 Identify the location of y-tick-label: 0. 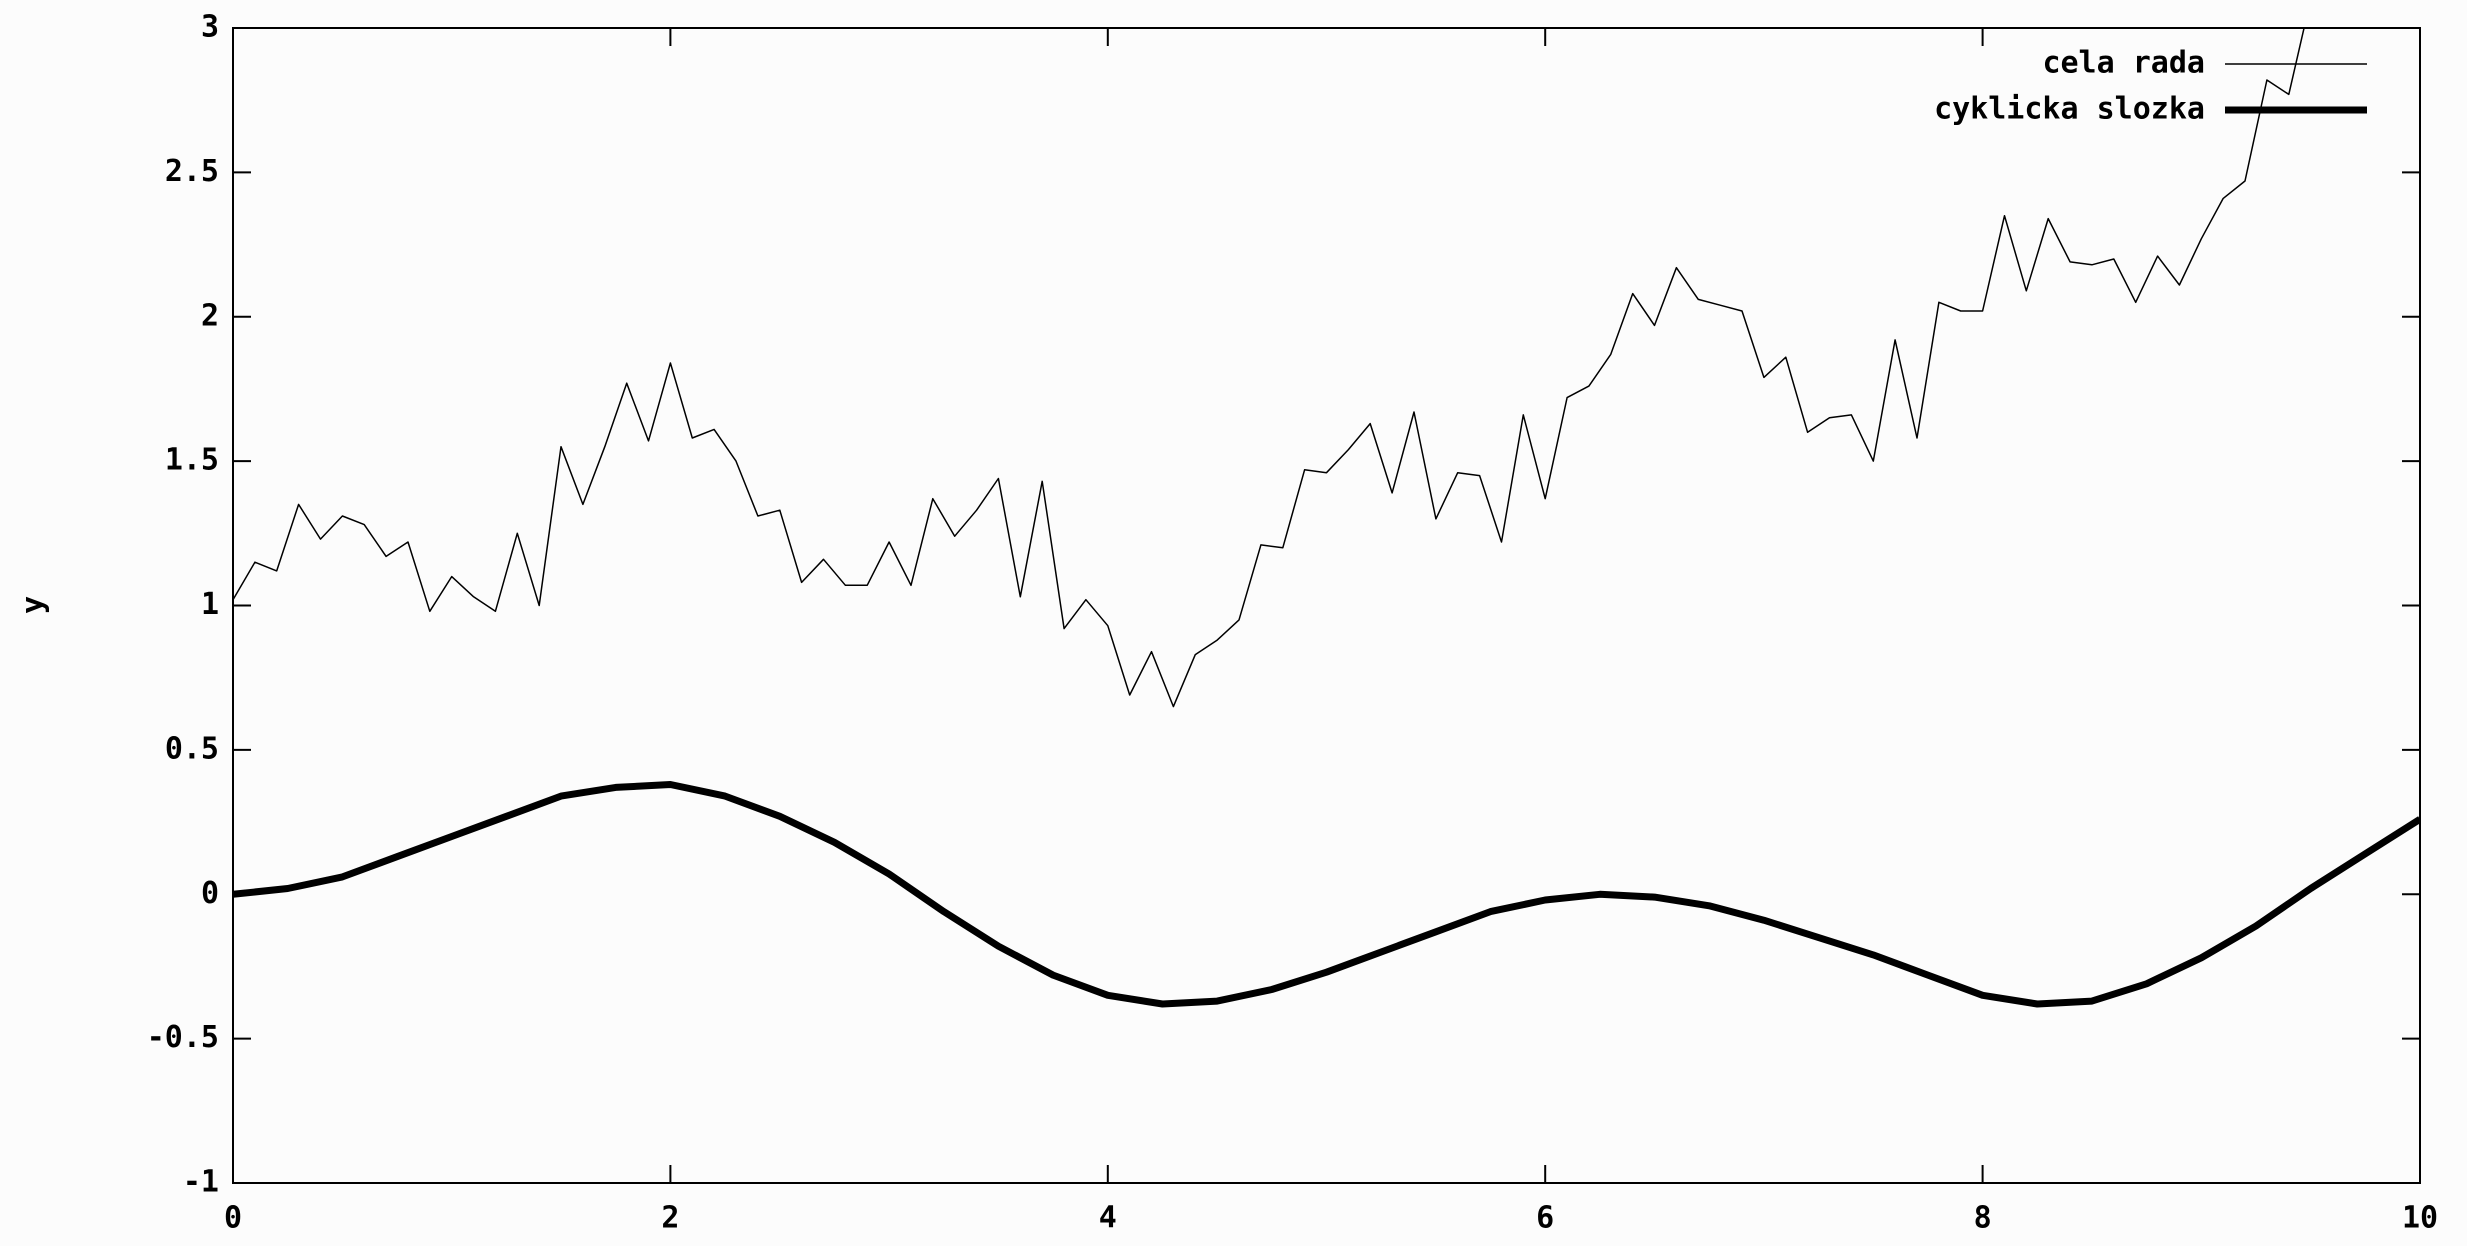
(210, 893).